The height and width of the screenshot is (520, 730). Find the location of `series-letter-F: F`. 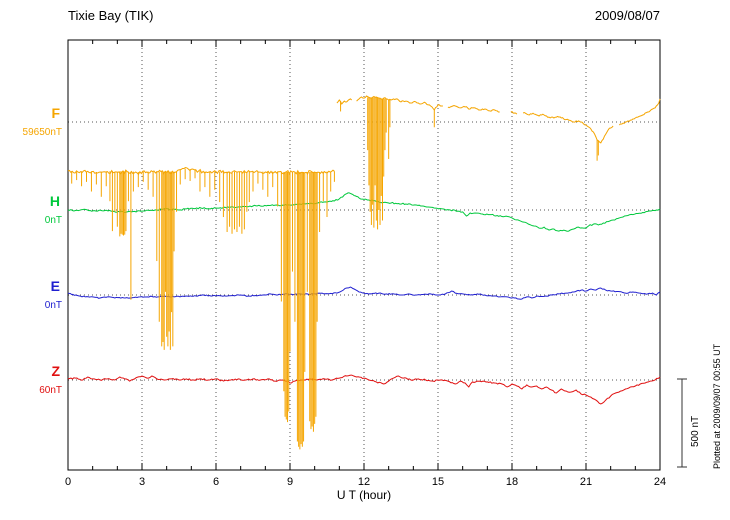

series-letter-F: F is located at coordinates (55, 113).